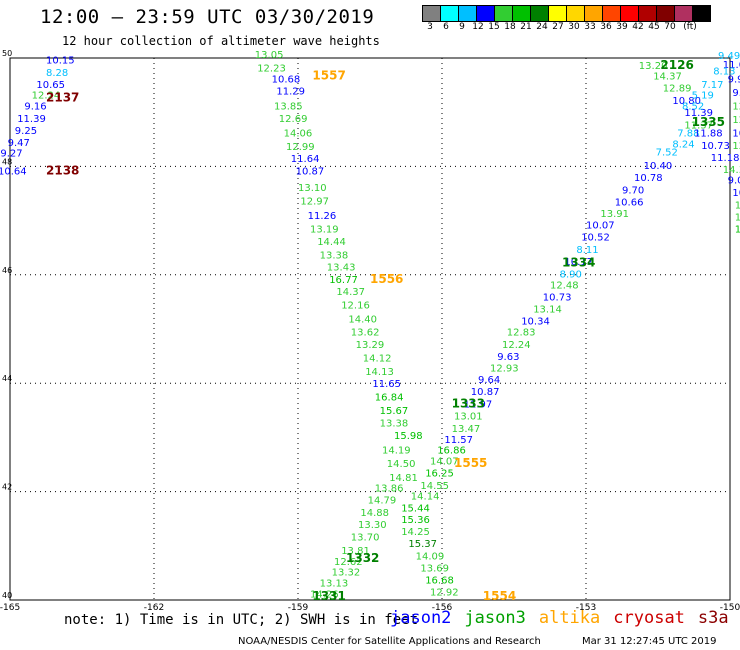 Image resolution: width=740 pixels, height=650 pixels. I want to click on wave-height-value: 11.08, so click(731, 65).